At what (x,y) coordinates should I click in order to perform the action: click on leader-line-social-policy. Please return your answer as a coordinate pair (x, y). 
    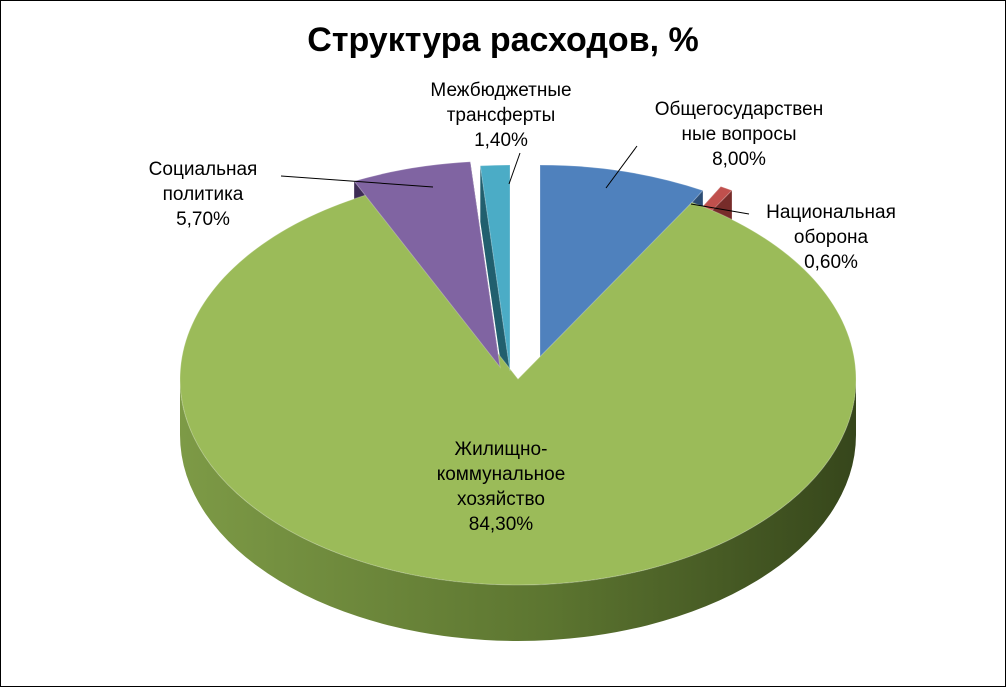
    Looking at the image, I should click on (357, 181).